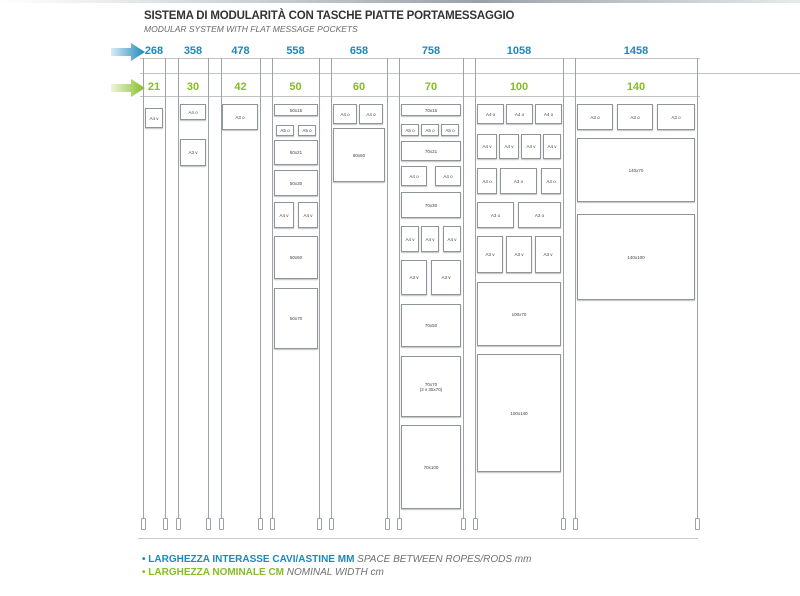 This screenshot has height=596, width=800. Describe the element at coordinates (248, 559) in the screenshot. I see `legend-mm-label: • LARGHEZZA INTERASSE CAVI/ASTINE MM` at that location.